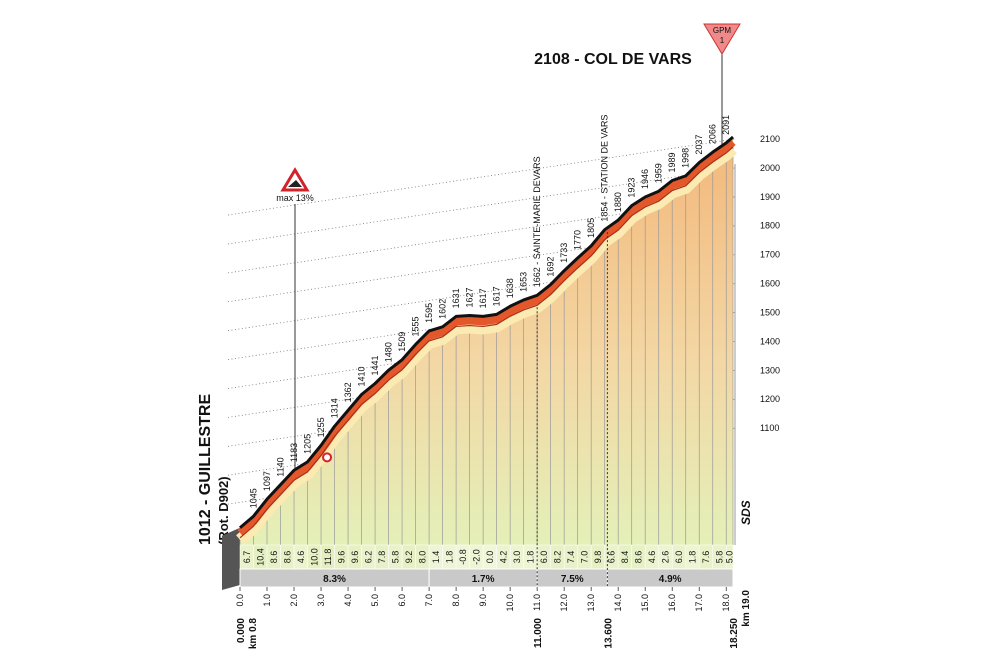 This screenshot has width=986, height=671. I want to click on altitude-label: 1959, so click(659, 173).